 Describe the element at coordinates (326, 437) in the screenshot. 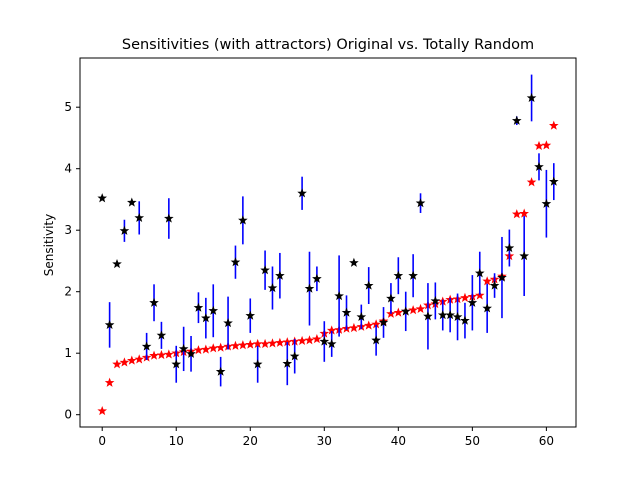

I see `x-axis: 0 10 20 30 40 50 60` at that location.